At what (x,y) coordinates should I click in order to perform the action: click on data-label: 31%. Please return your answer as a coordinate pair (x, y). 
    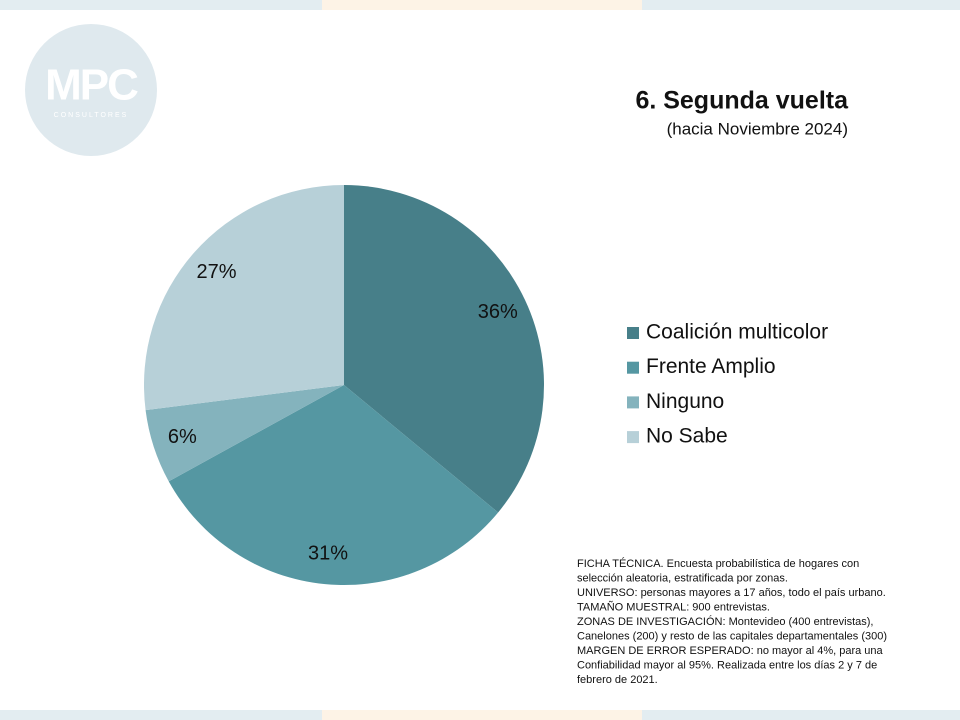
    Looking at the image, I should click on (328, 554).